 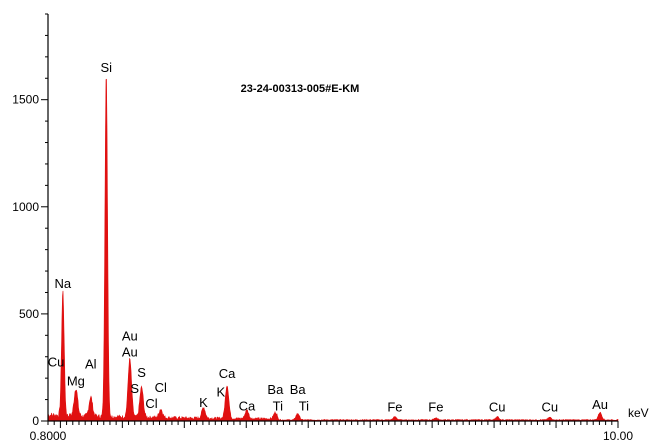 I want to click on peak-label: Mg, so click(x=76, y=381).